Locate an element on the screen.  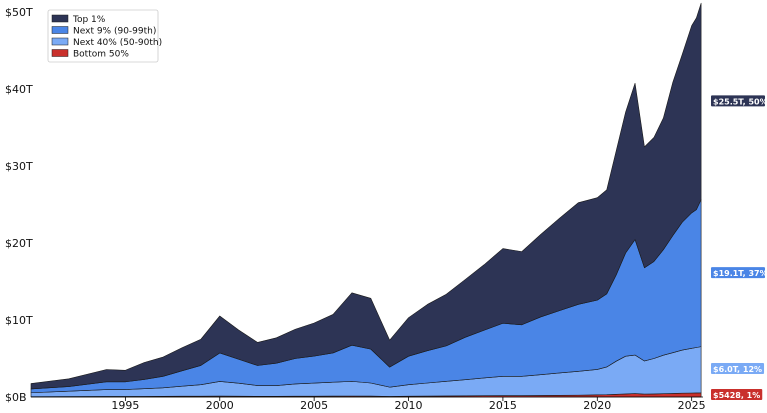
end-label-text: $19.1T, 37% is located at coordinates (740, 273).